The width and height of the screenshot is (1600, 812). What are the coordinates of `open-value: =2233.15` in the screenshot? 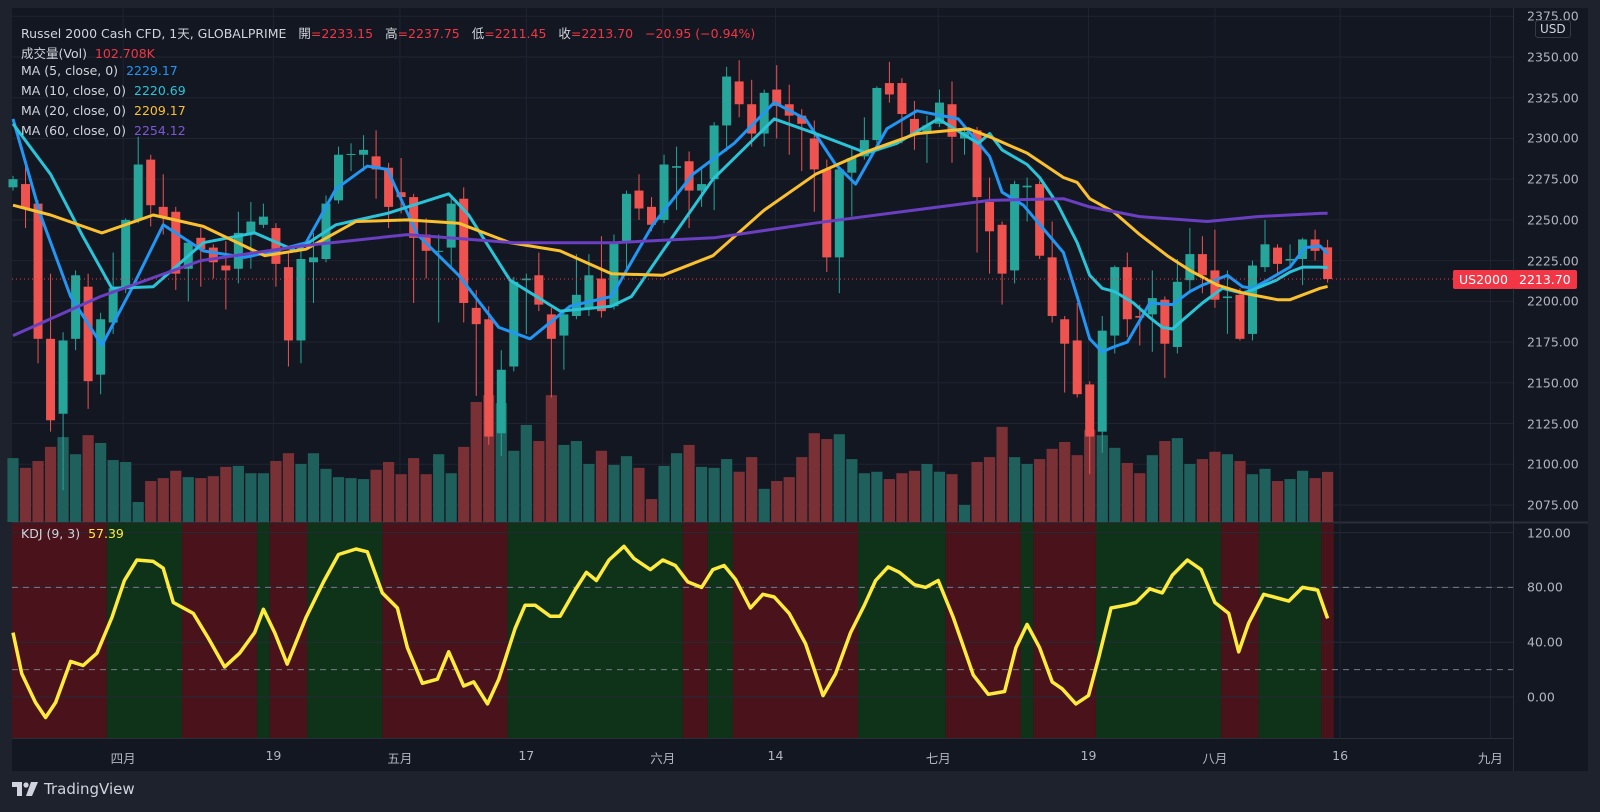 It's located at (342, 33).